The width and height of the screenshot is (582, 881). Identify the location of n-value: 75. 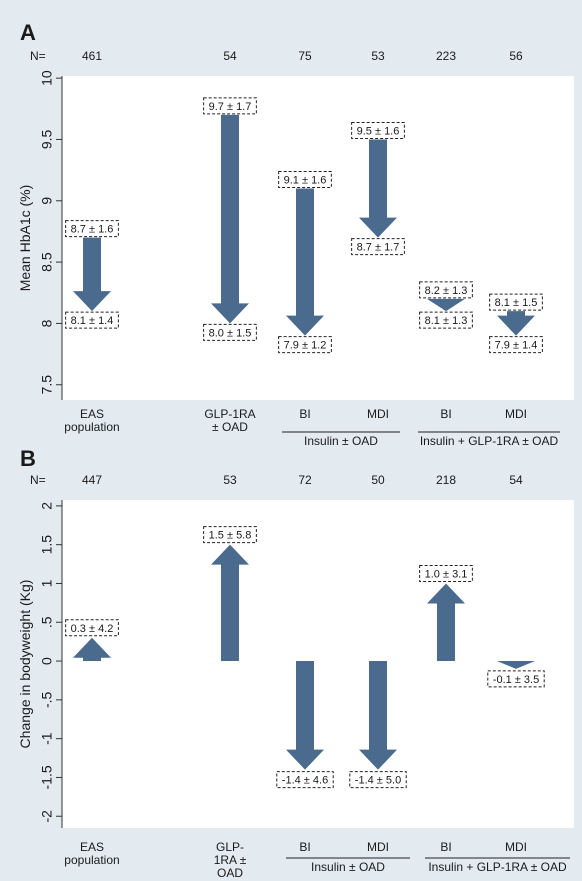
(305, 56).